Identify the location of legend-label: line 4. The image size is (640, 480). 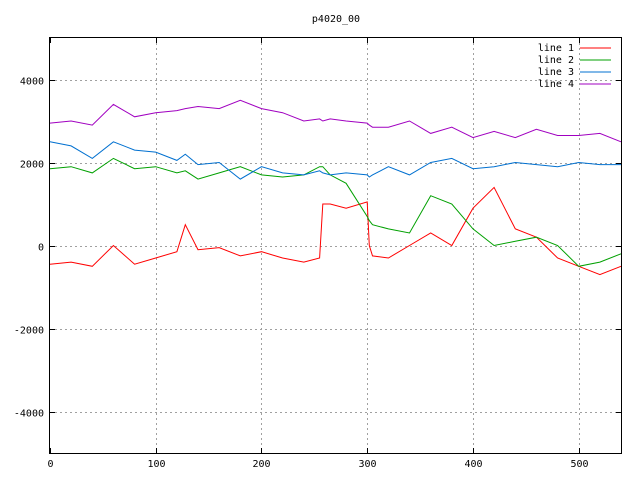
(556, 84).